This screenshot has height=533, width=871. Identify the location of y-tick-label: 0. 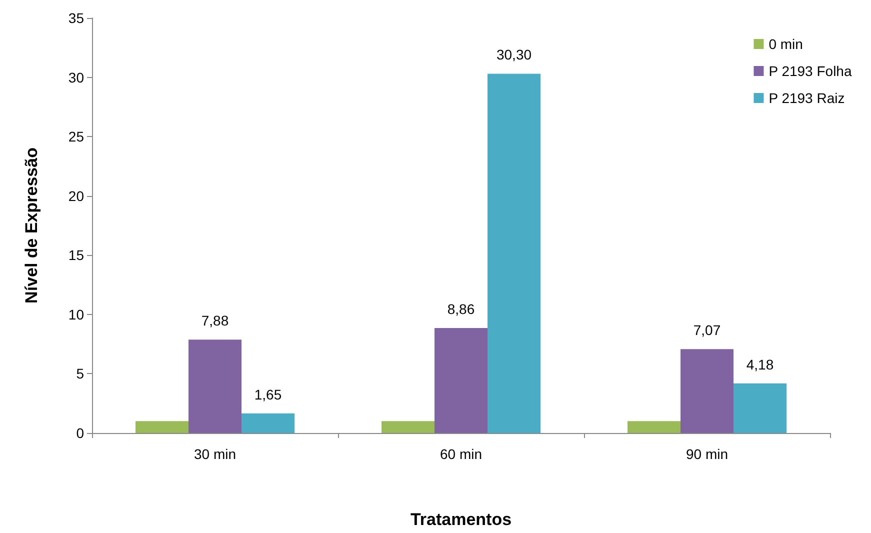
(80, 433).